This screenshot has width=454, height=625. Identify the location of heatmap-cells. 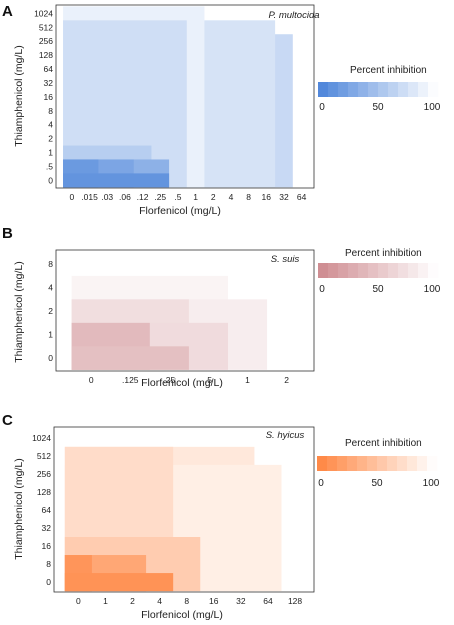
(169, 322).